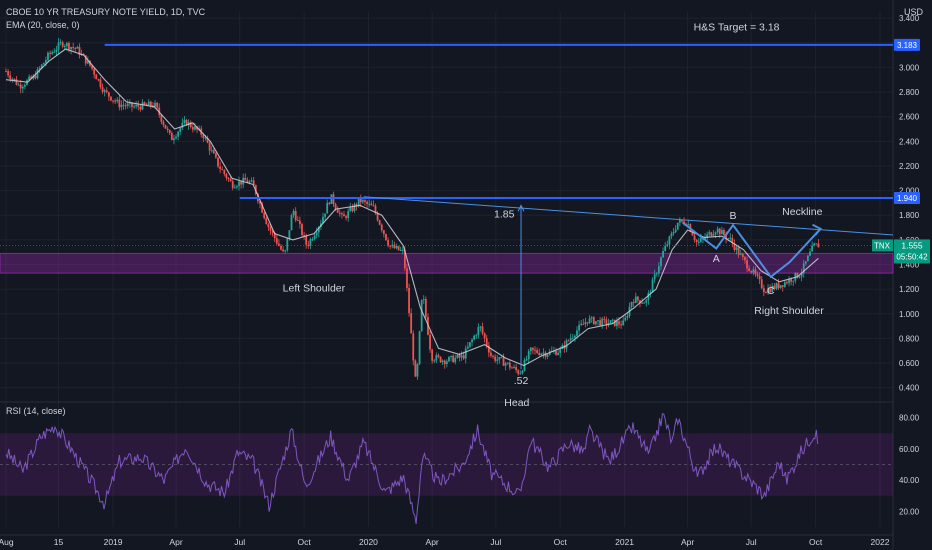  I want to click on y-tick-label: 2.200, so click(909, 166).